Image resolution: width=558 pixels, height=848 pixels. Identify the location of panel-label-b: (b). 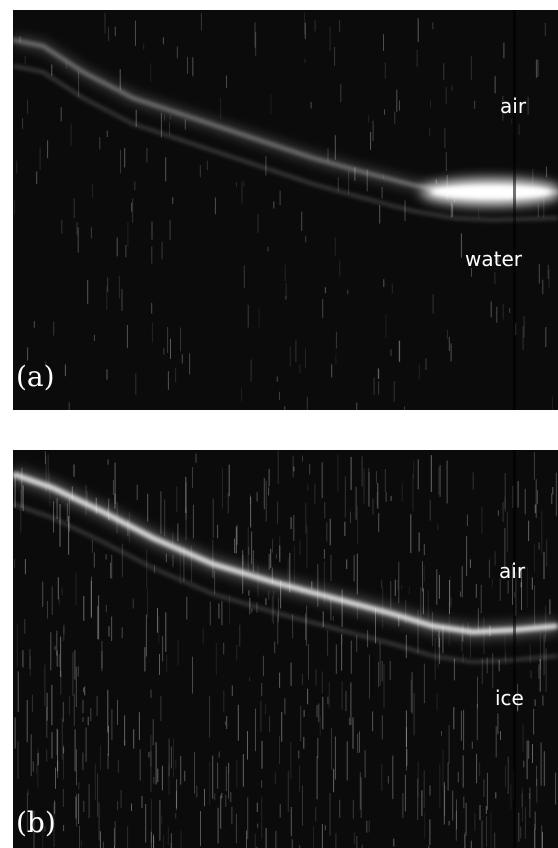
(36, 822).